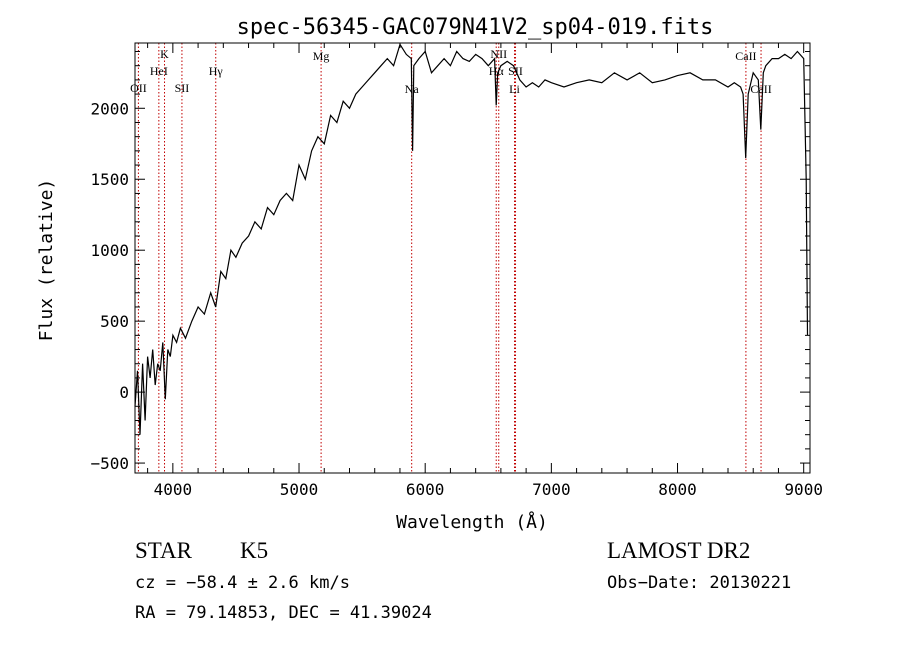  What do you see at coordinates (321, 56) in the screenshot?
I see `line-marker-label: Mg` at bounding box center [321, 56].